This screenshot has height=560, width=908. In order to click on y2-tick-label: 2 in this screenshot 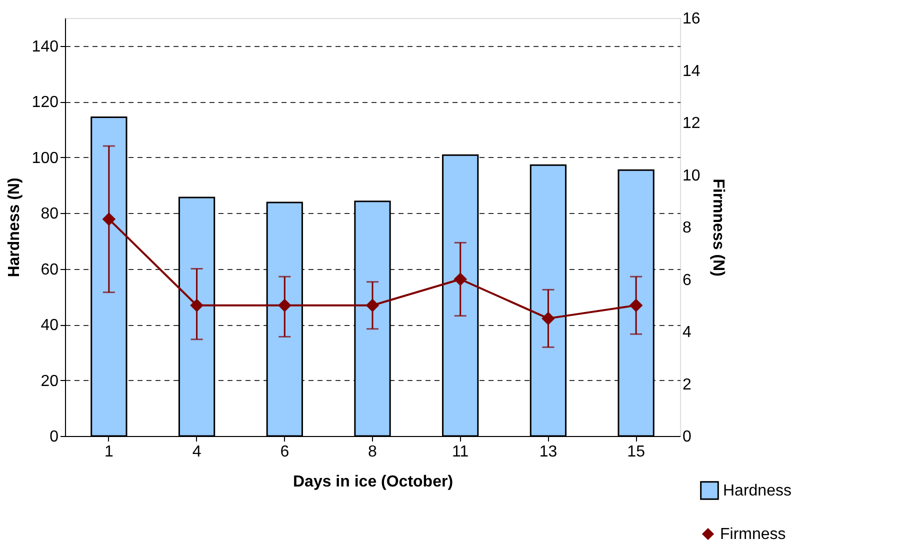, I will do `click(687, 385)`.